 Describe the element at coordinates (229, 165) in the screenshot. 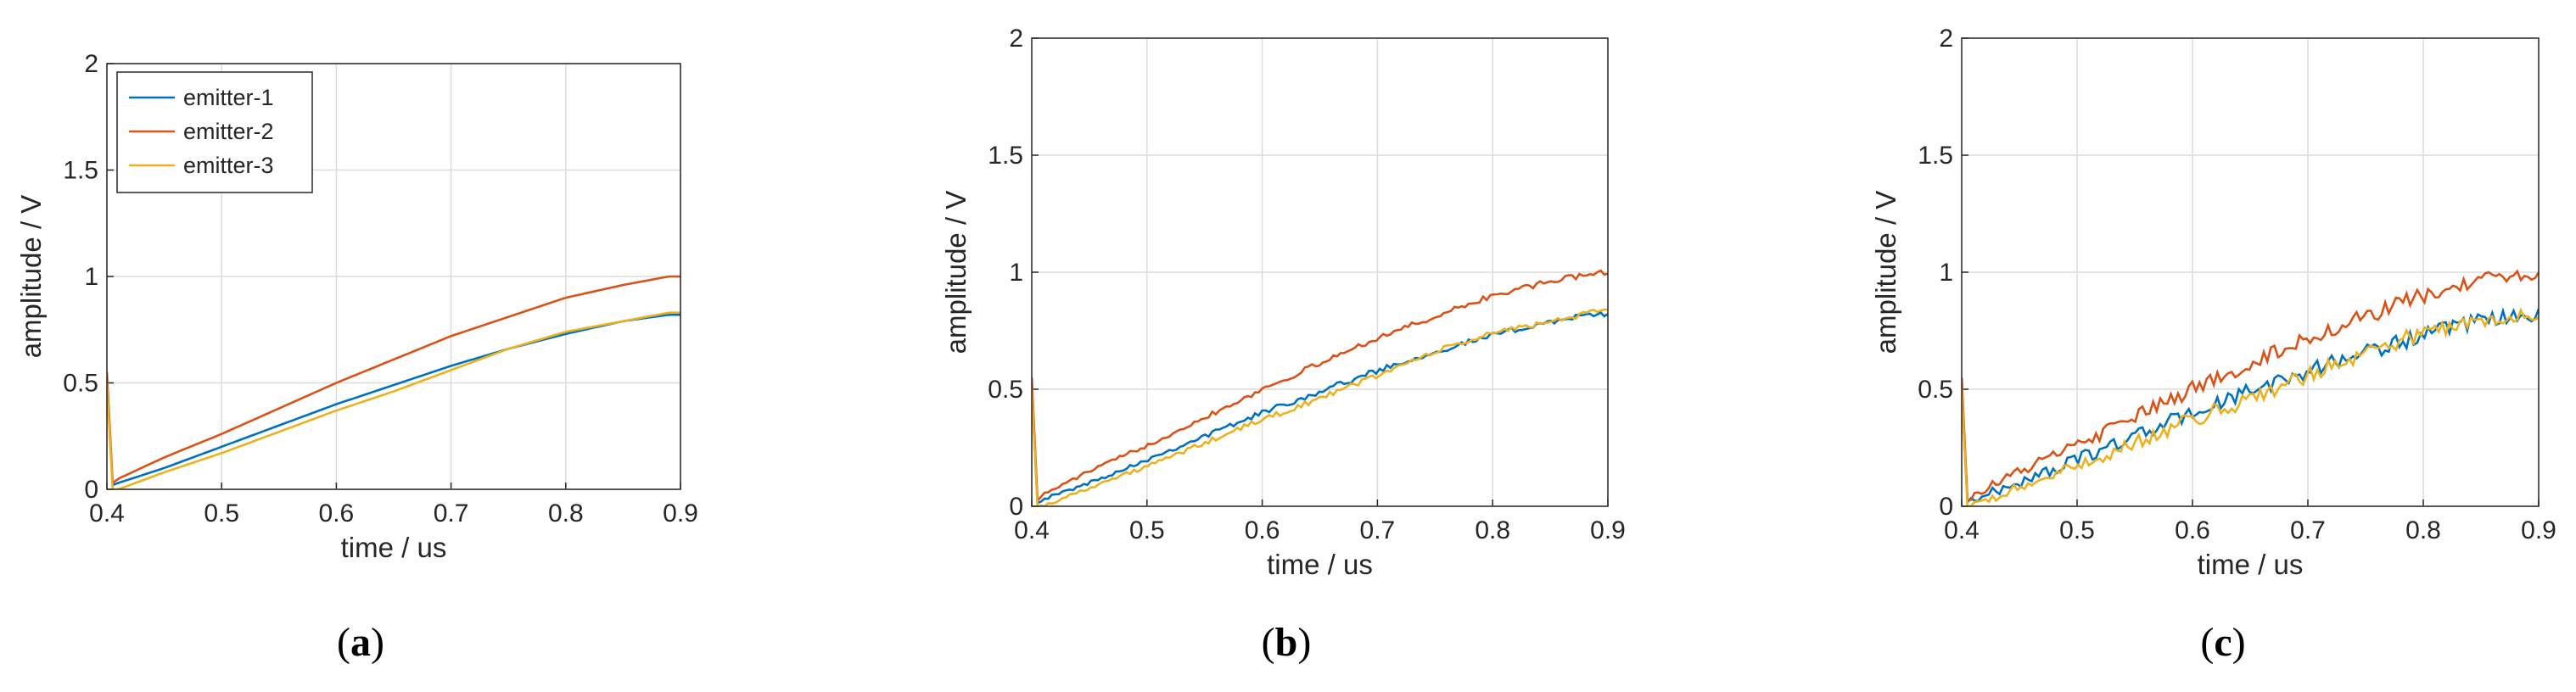

I see `legend-entry-emitter-3: emitter-3` at that location.